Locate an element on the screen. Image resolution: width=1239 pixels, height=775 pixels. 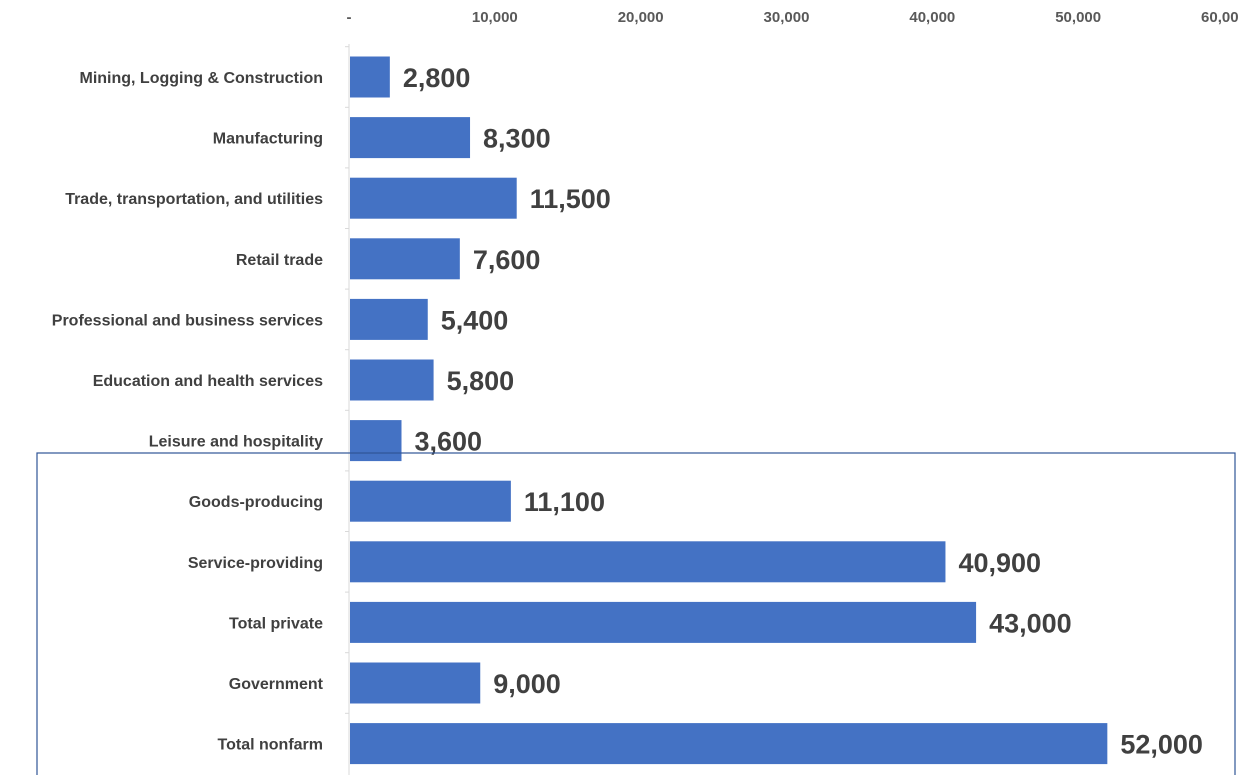
data-label: 11,500 is located at coordinates (570, 199).